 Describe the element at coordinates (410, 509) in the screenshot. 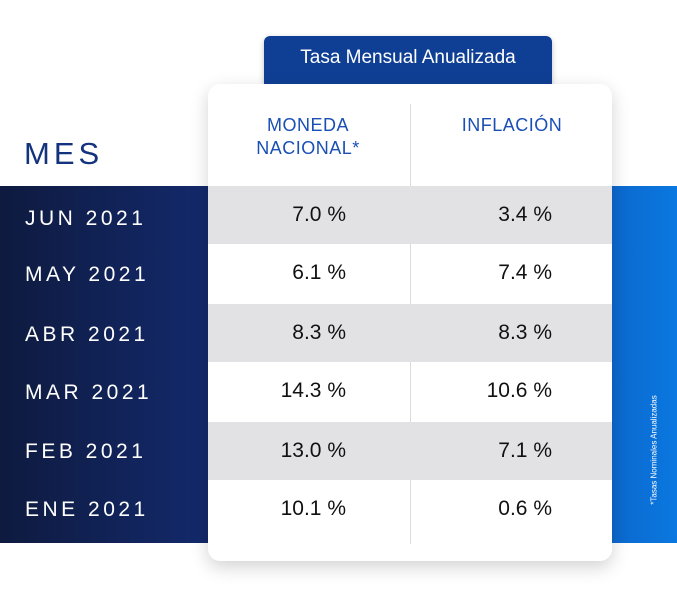

I see `table-row: 10.1 % 0.6 %` at that location.